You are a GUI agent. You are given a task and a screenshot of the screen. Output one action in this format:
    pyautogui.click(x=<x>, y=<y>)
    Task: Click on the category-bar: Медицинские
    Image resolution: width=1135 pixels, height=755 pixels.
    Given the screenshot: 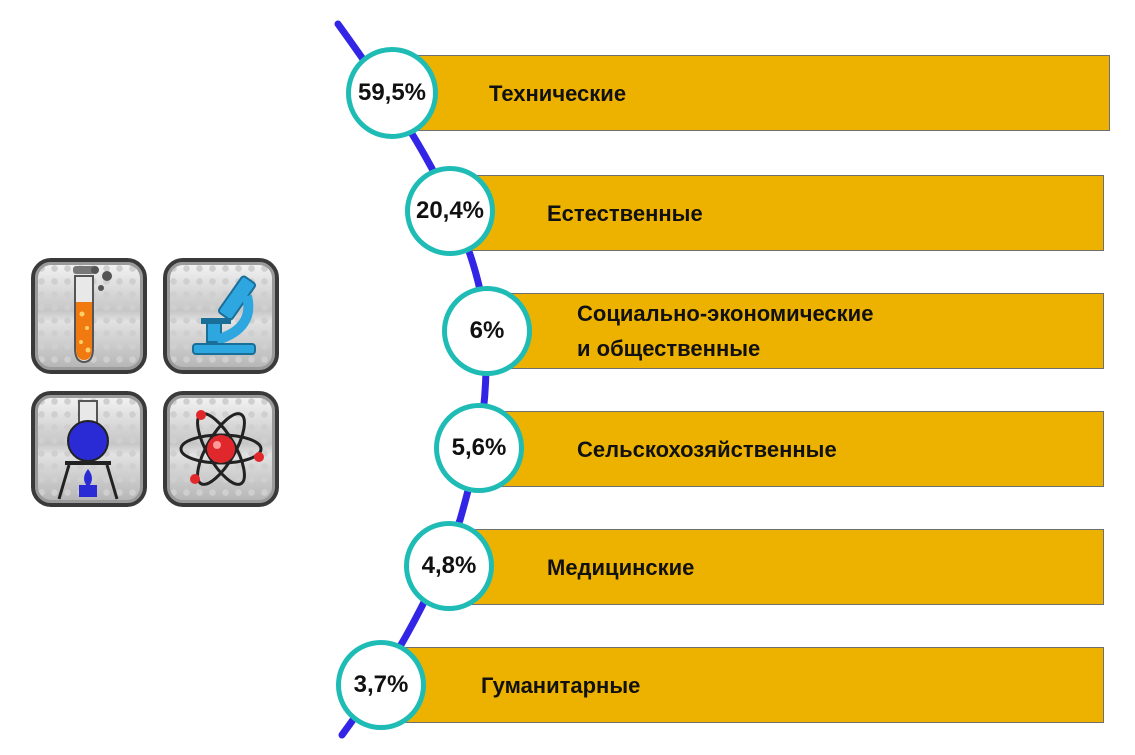 What is the action you would take?
    pyautogui.click(x=775, y=567)
    